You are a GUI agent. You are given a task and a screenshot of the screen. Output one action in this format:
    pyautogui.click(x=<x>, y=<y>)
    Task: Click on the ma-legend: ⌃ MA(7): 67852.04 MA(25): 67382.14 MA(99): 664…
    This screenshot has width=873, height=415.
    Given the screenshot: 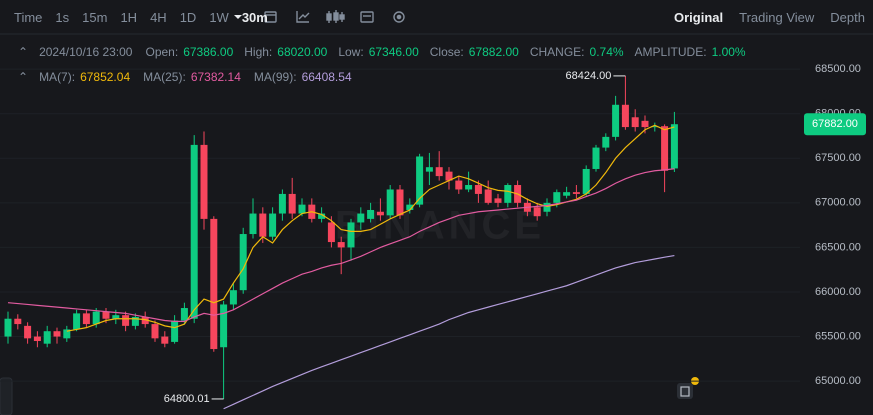 What is the action you would take?
    pyautogui.click(x=189, y=77)
    